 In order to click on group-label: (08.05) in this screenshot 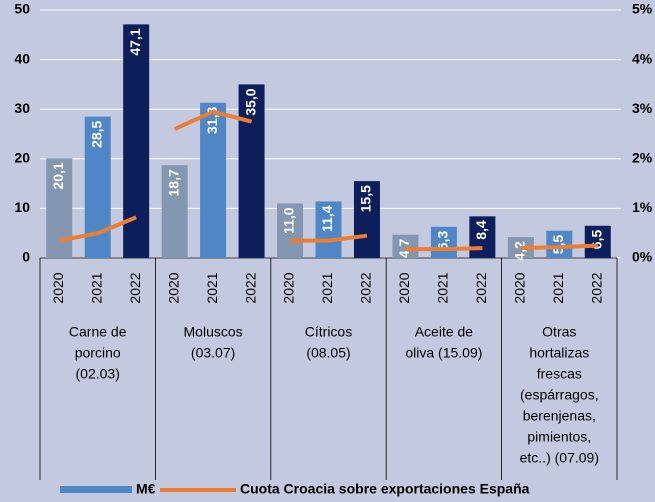, I will do `click(328, 353)`.